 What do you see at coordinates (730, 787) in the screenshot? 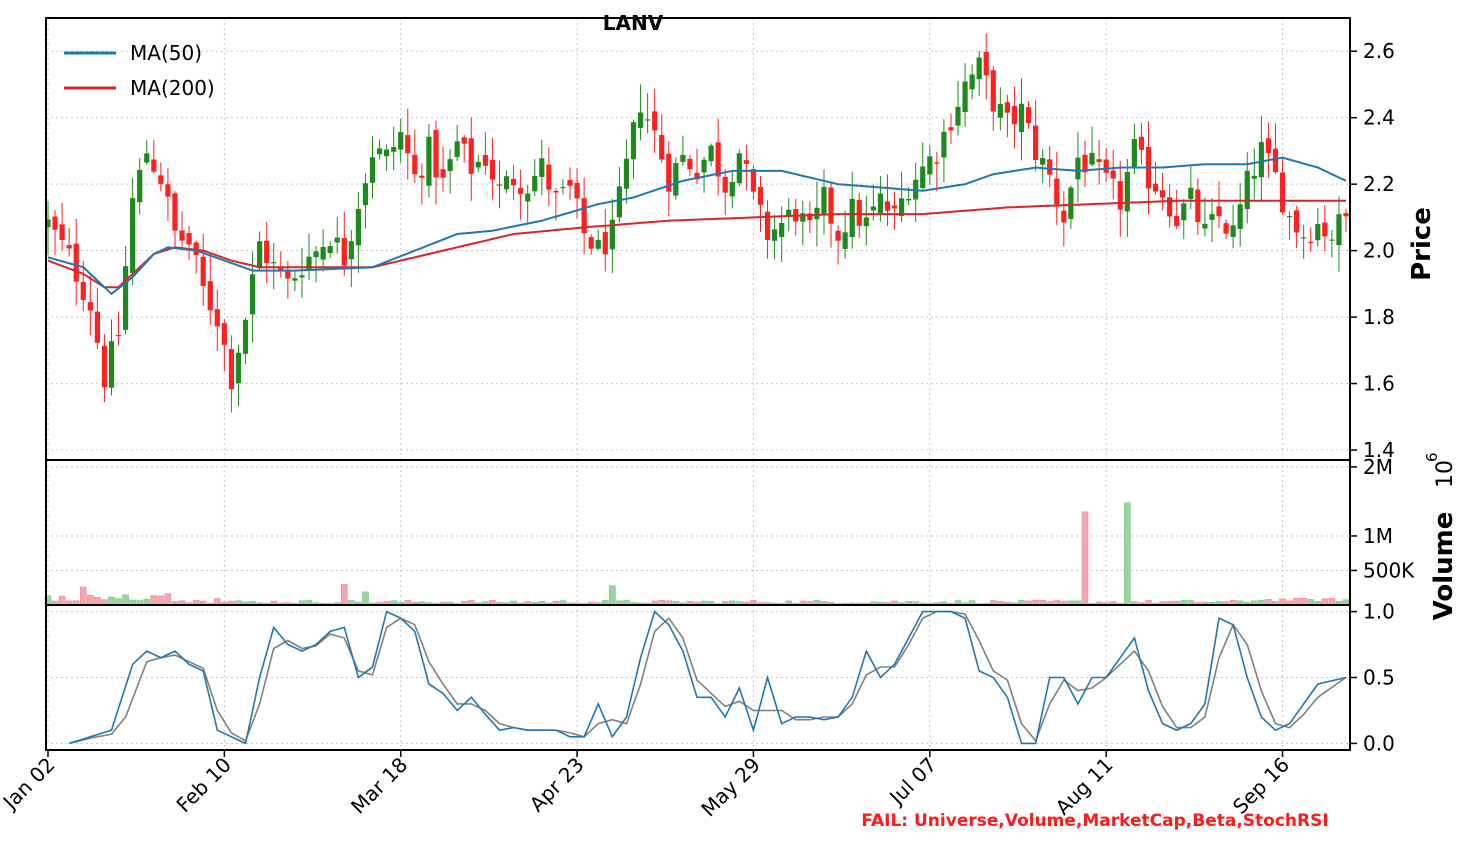
I see `x-tick-label-4: May 29` at bounding box center [730, 787].